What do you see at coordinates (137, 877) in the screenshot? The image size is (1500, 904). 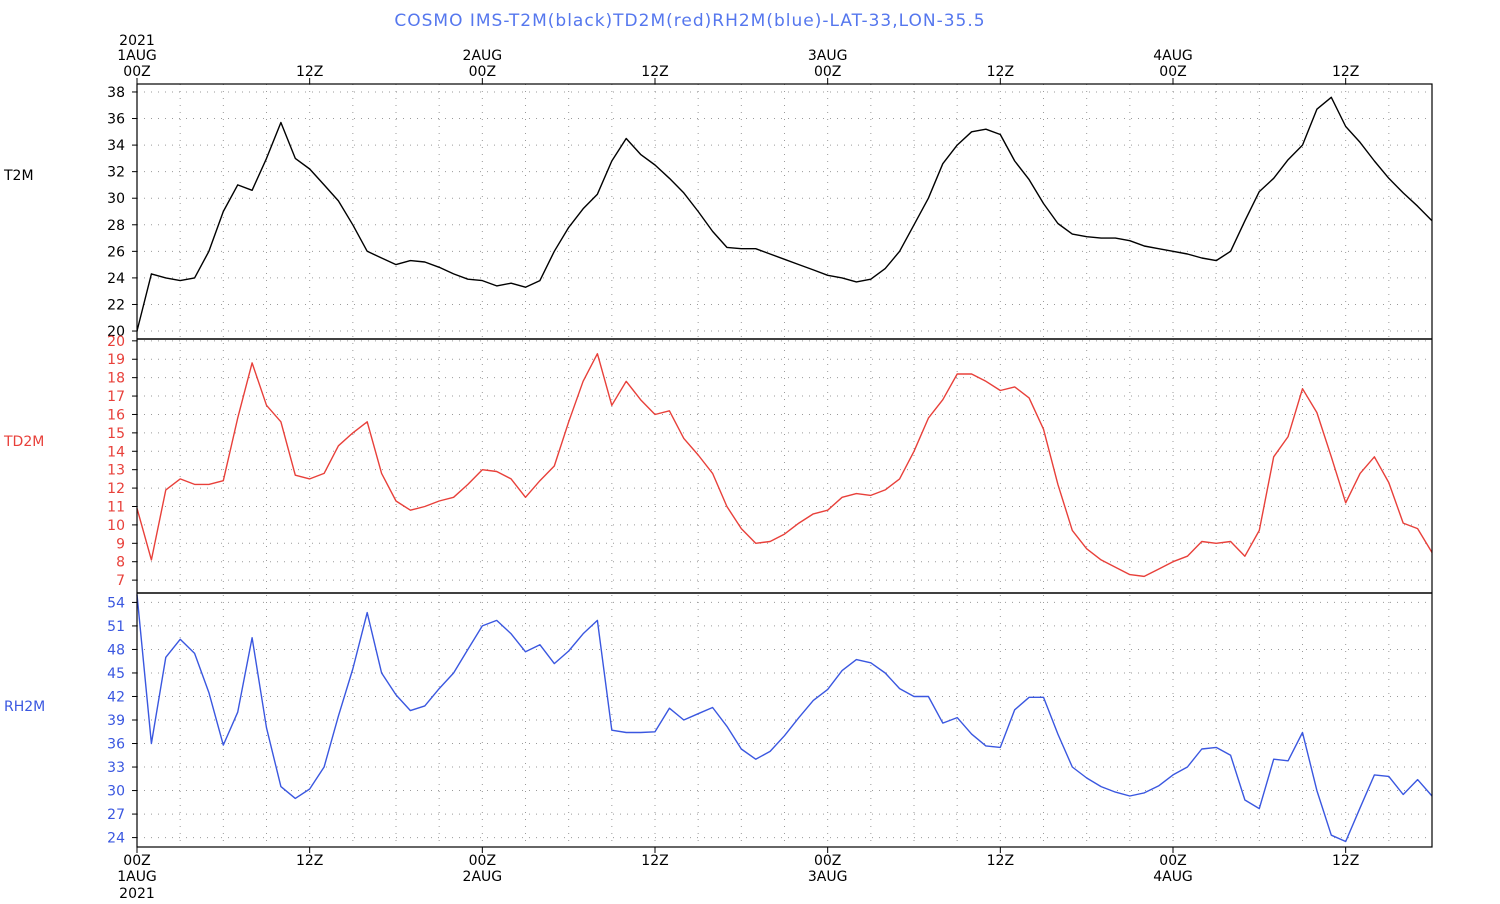 I see `x-tick-label-bottom: 1AUG` at bounding box center [137, 877].